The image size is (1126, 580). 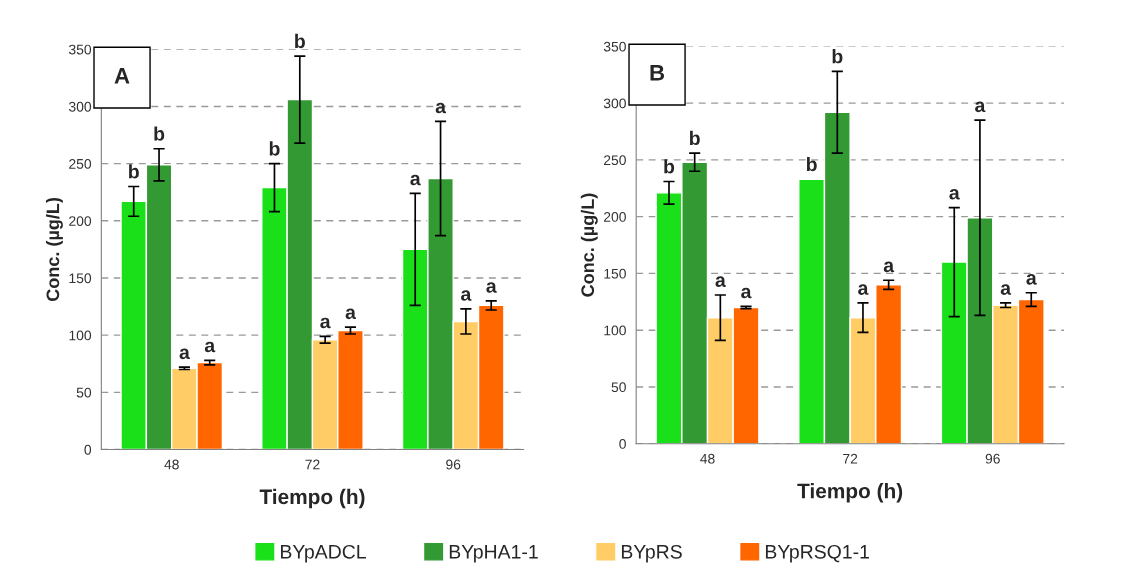 What do you see at coordinates (122, 76) in the screenshot?
I see `annotation: A` at bounding box center [122, 76].